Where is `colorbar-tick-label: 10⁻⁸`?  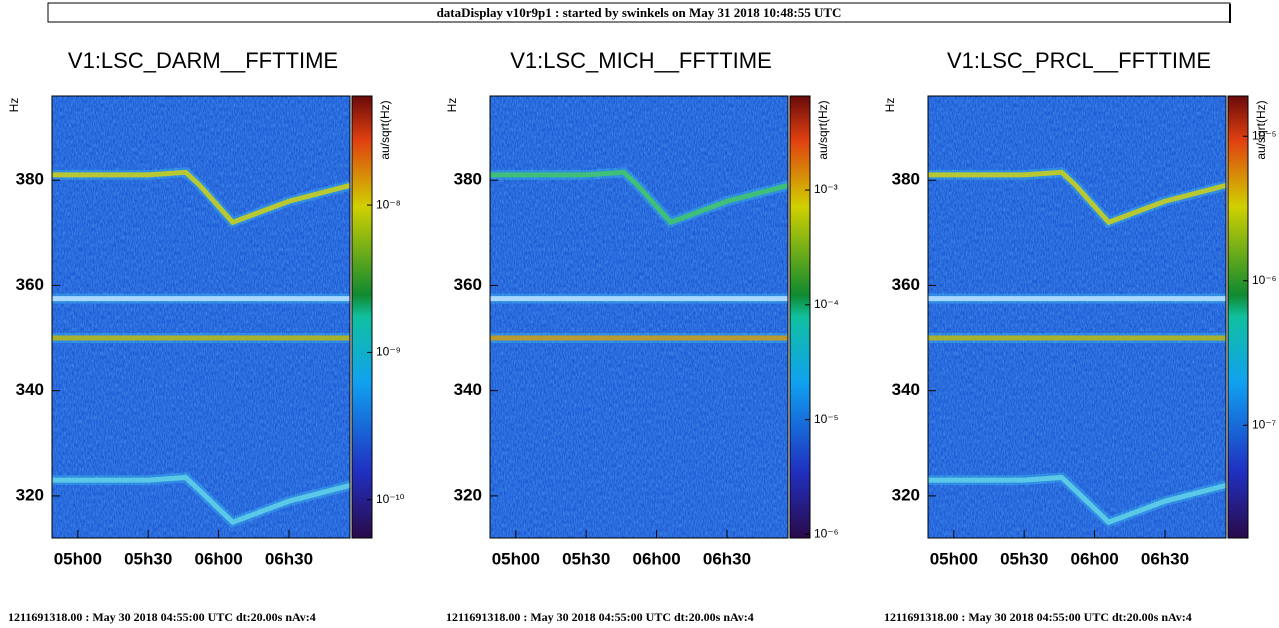
colorbar-tick-label: 10⁻⁸ is located at coordinates (388, 204).